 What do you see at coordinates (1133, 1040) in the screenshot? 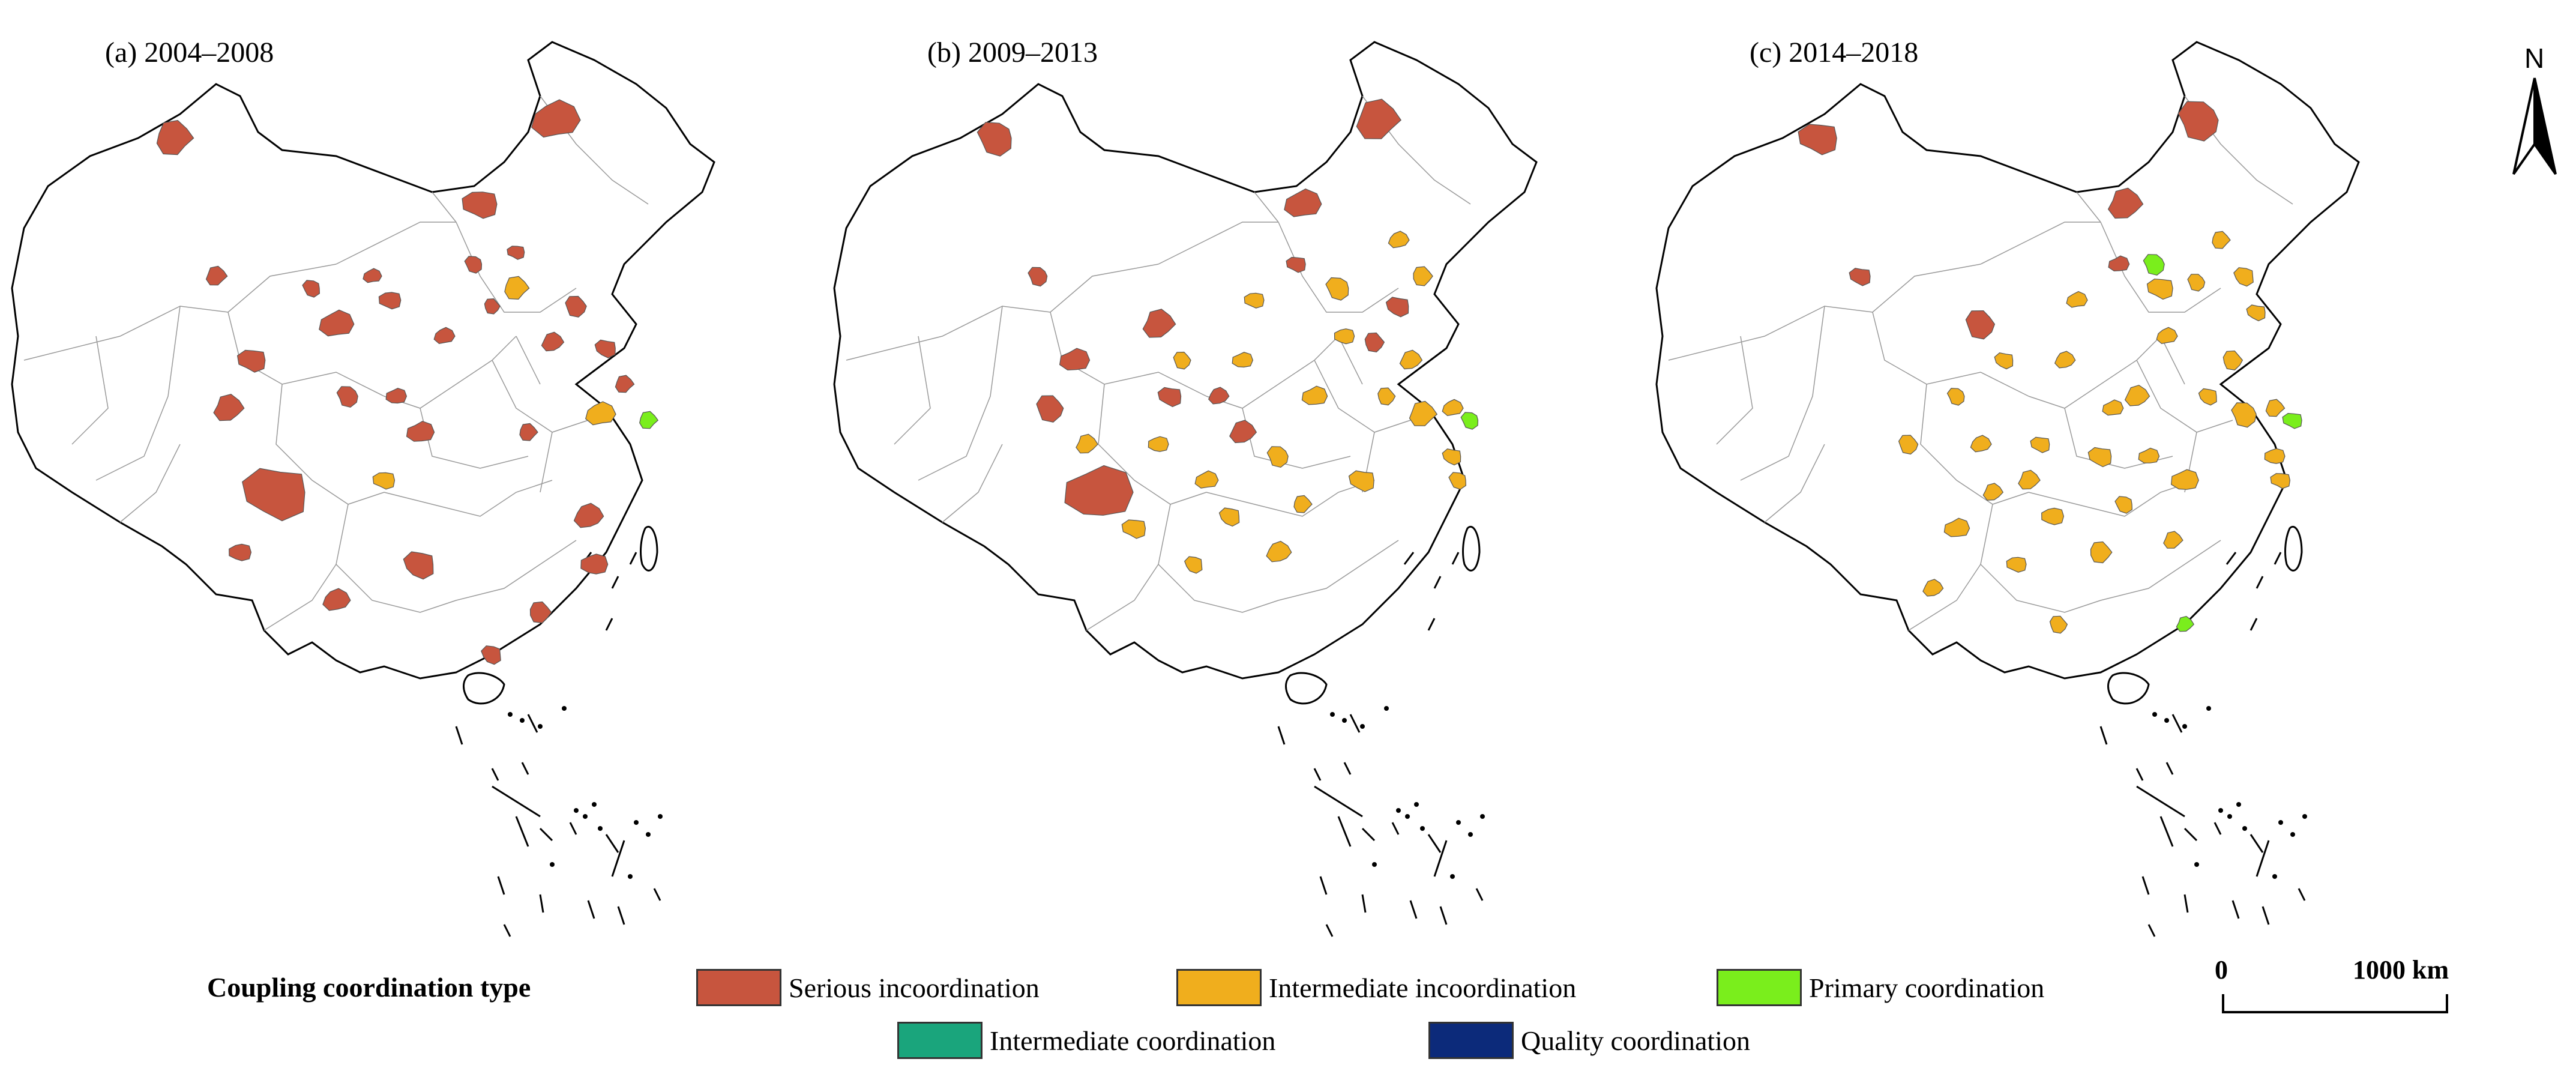
I see `legend-label: Intermediate coordination` at bounding box center [1133, 1040].